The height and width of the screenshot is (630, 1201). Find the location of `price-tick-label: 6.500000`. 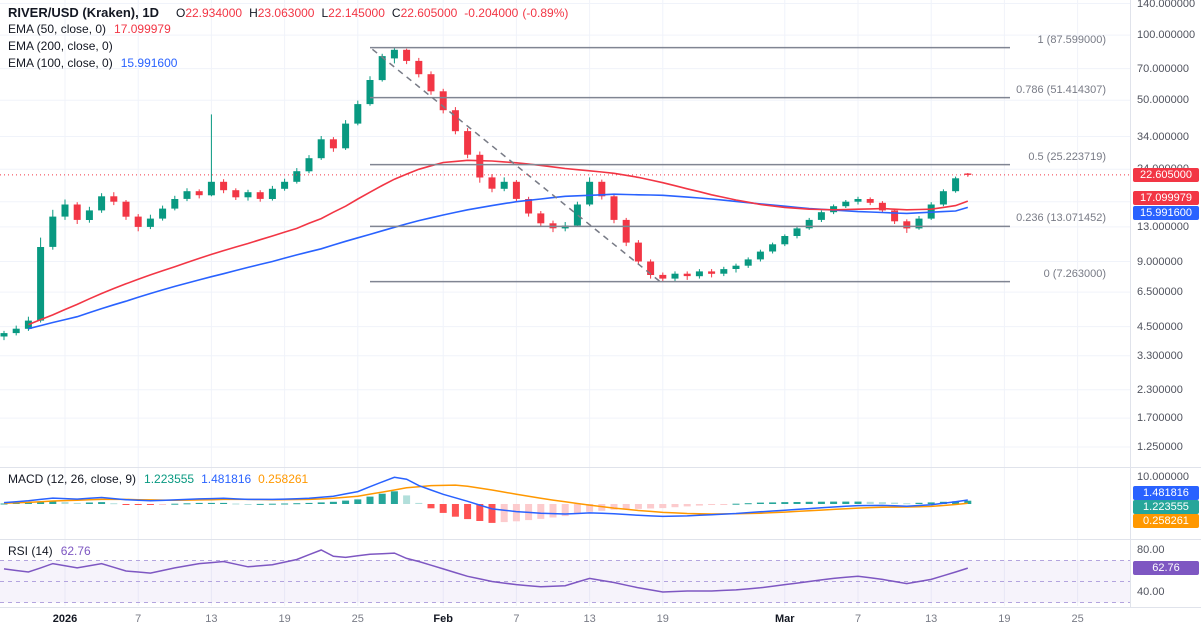

price-tick-label: 6.500000 is located at coordinates (1160, 292).